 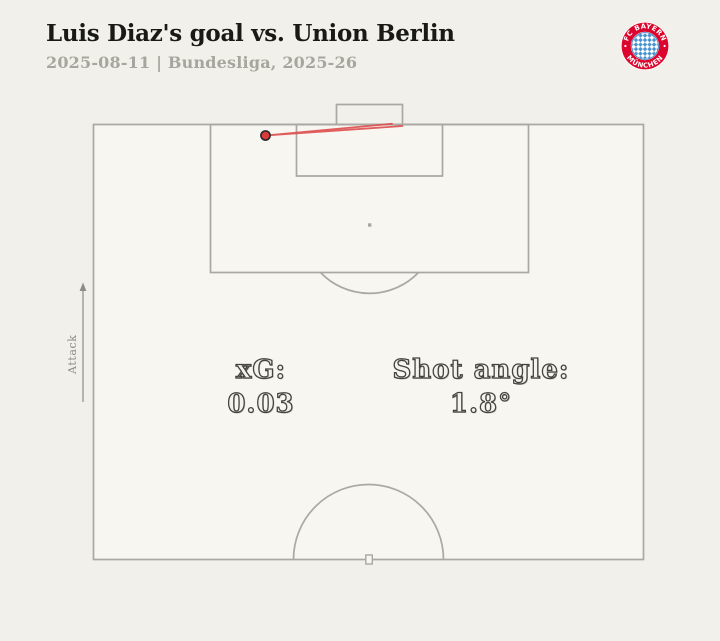 I want to click on xg-value: 0.03, so click(x=261, y=403).